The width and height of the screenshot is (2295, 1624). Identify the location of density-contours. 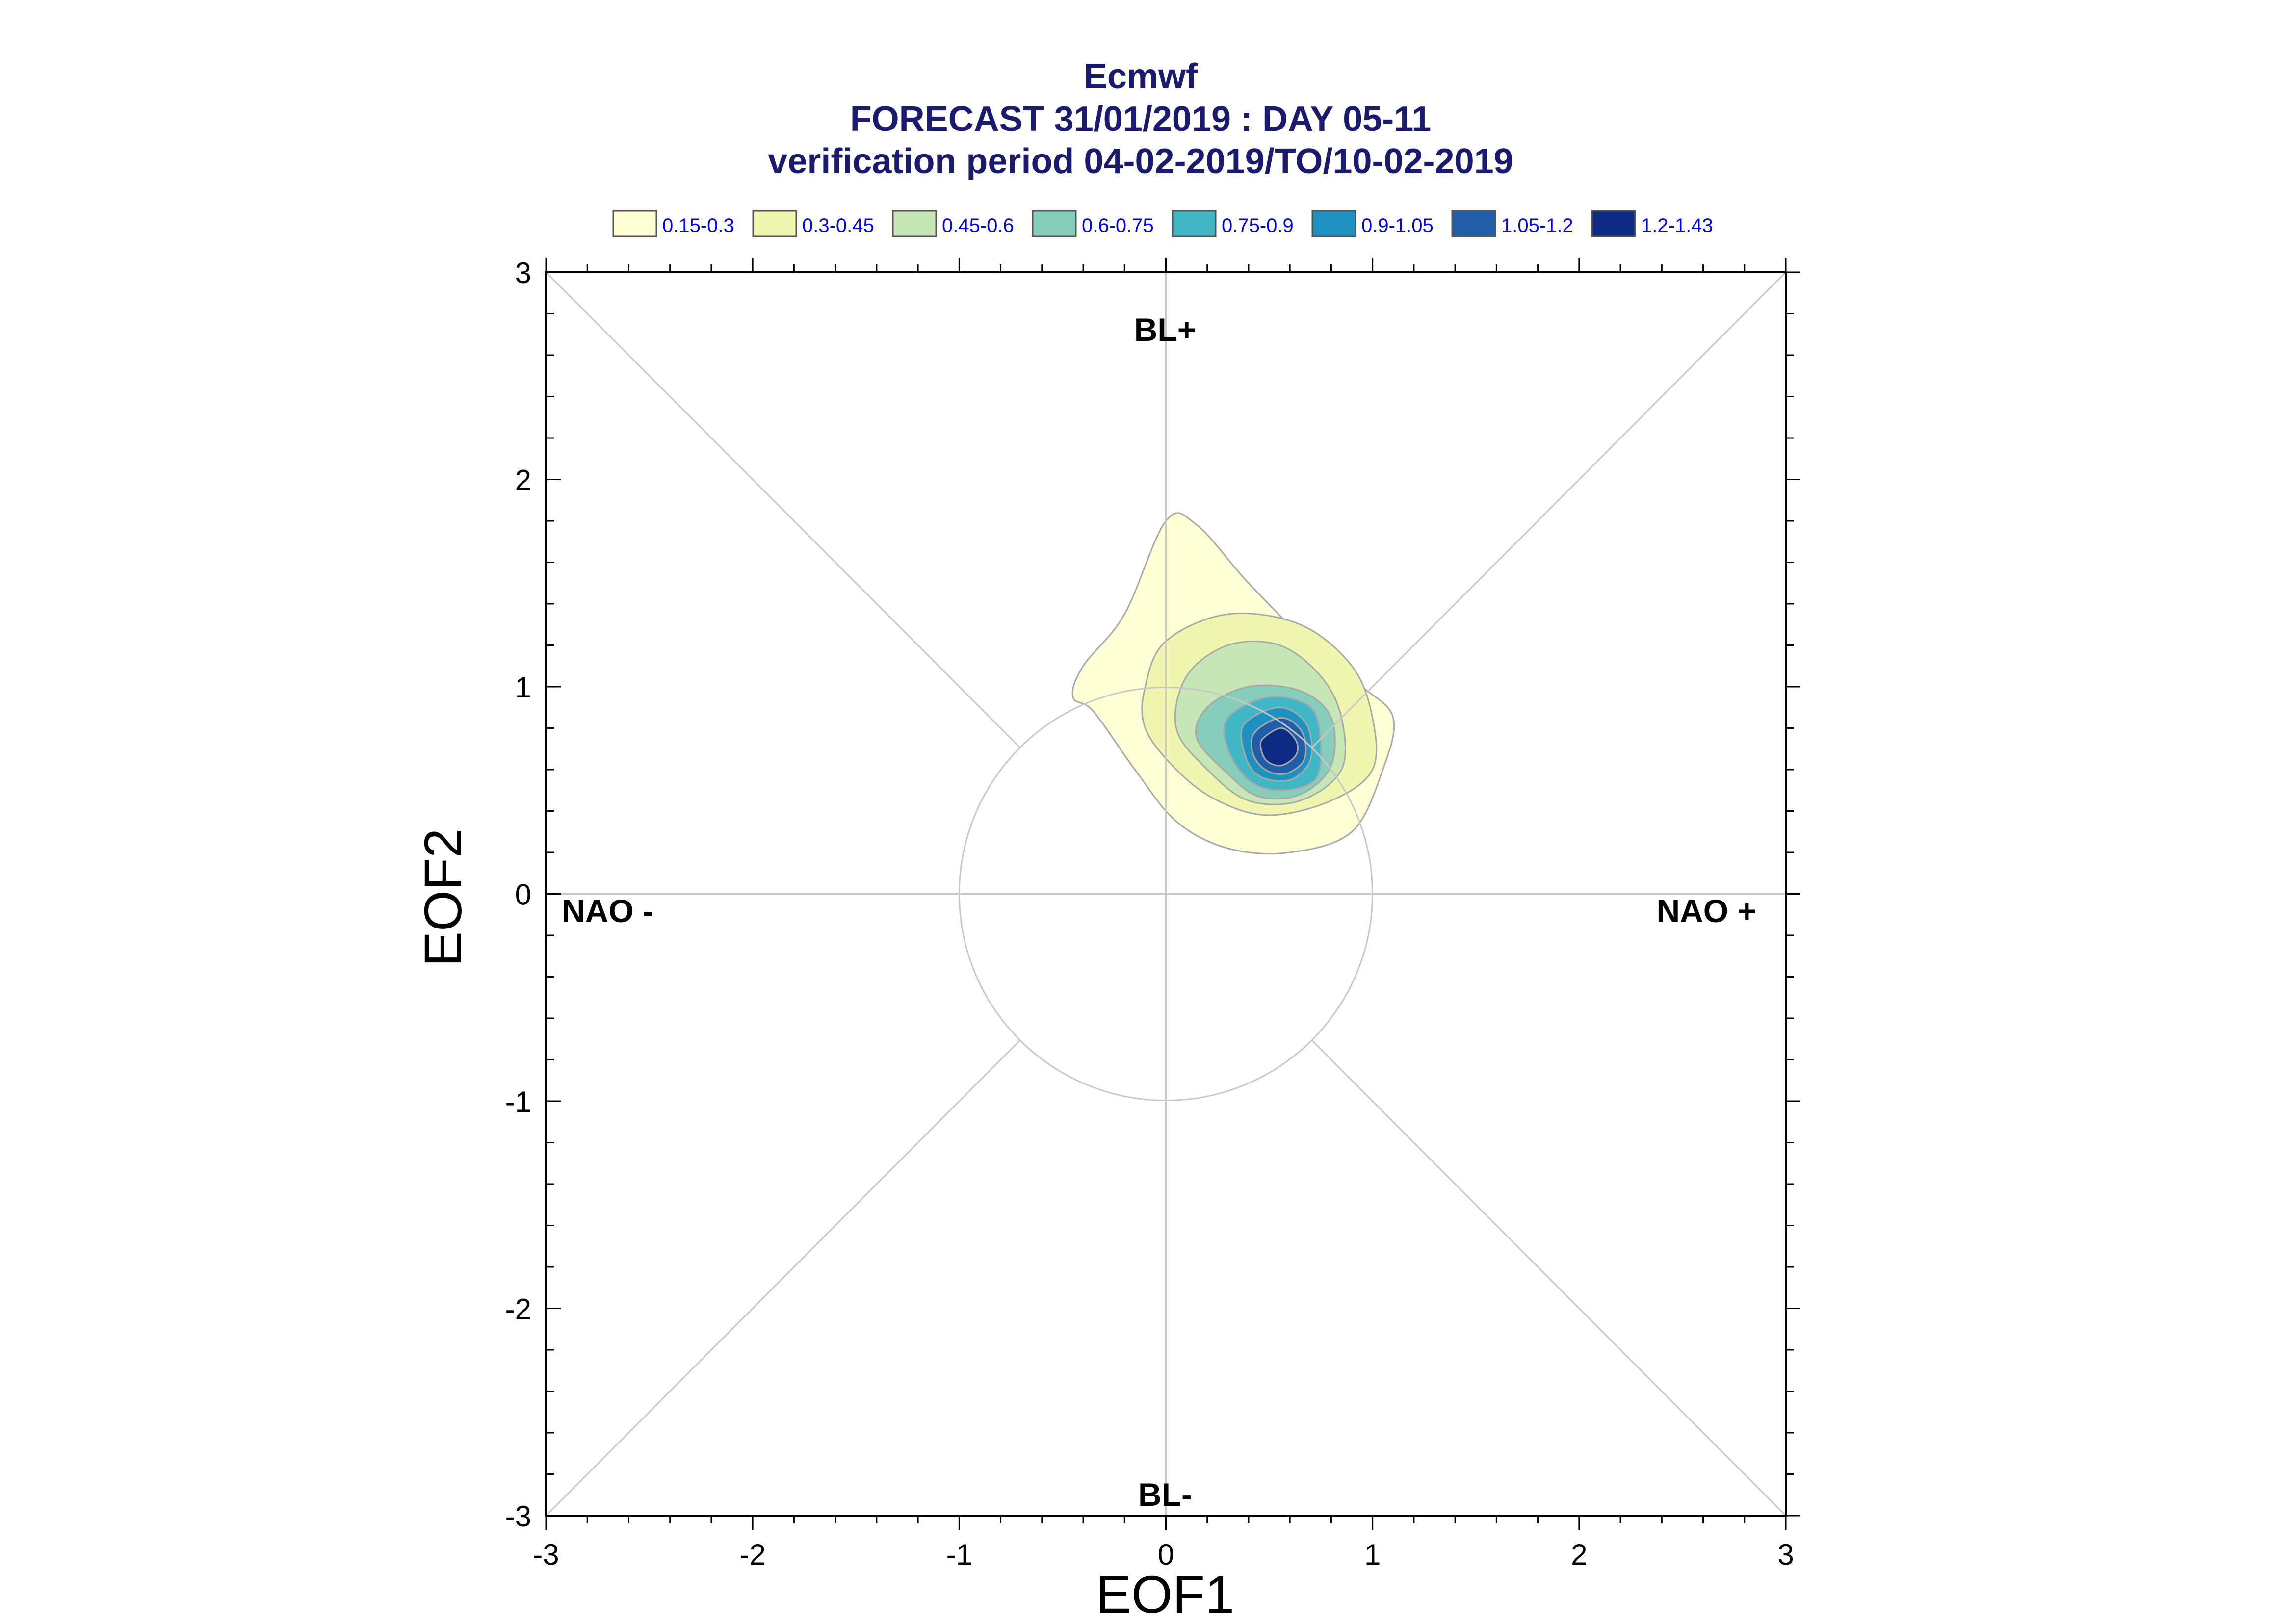
(1233, 683).